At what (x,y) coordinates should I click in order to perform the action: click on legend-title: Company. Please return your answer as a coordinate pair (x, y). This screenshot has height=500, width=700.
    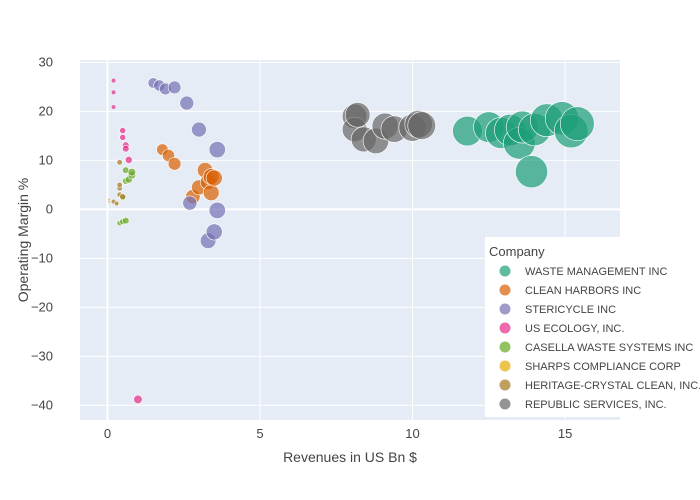
    Looking at the image, I should click on (517, 251).